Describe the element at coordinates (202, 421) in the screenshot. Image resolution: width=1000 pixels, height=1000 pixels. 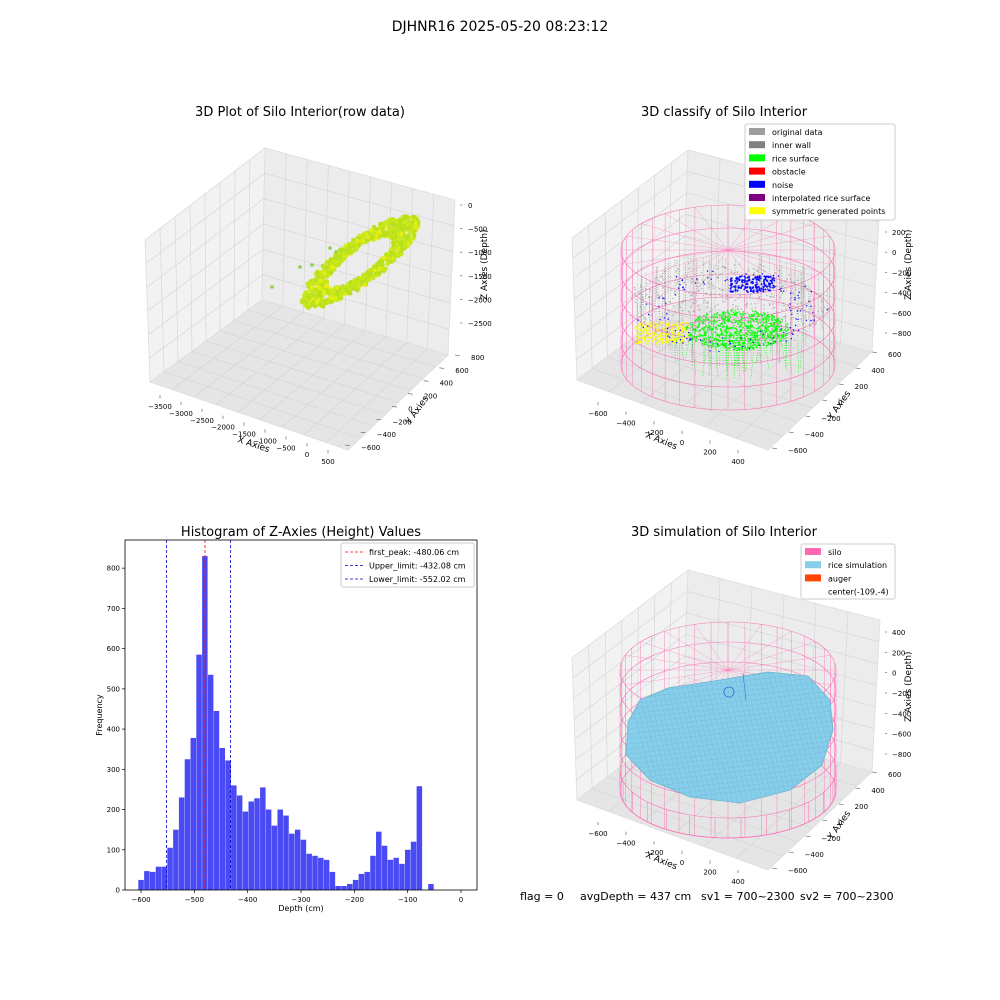
I see `panel1-x-tick: −2500` at that location.